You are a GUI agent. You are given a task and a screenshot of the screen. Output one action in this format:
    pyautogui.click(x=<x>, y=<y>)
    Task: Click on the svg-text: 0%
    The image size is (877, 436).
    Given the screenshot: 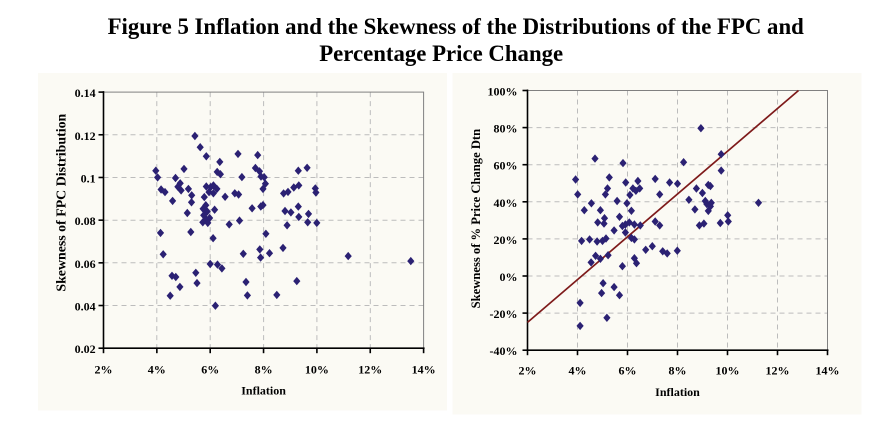 What is the action you would take?
    pyautogui.click(x=509, y=277)
    